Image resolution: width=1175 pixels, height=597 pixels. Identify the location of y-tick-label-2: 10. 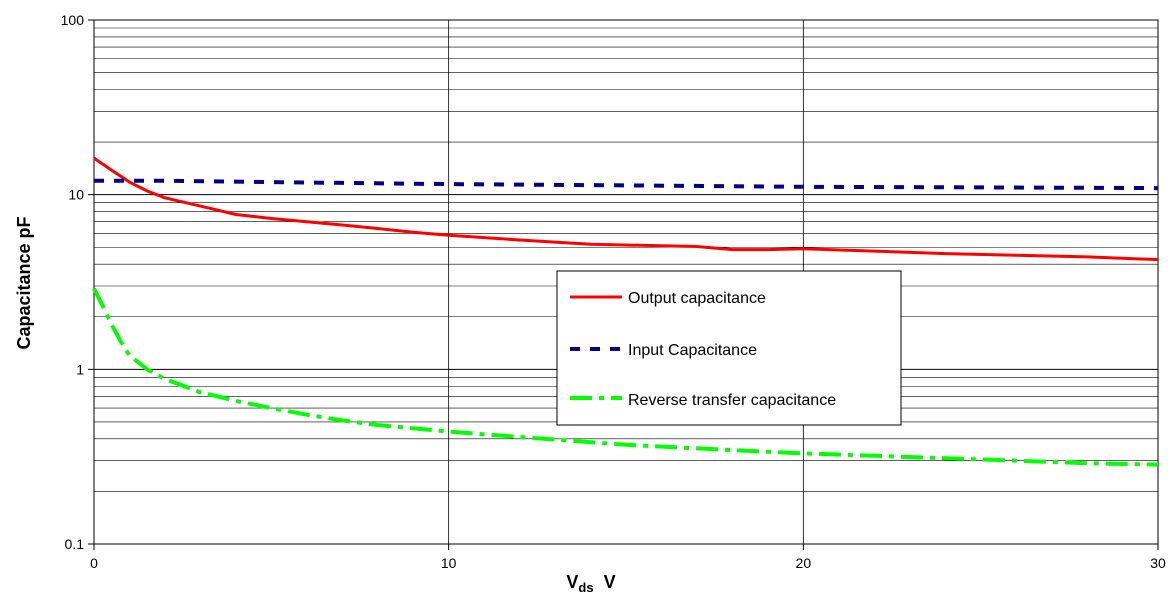
(76, 195).